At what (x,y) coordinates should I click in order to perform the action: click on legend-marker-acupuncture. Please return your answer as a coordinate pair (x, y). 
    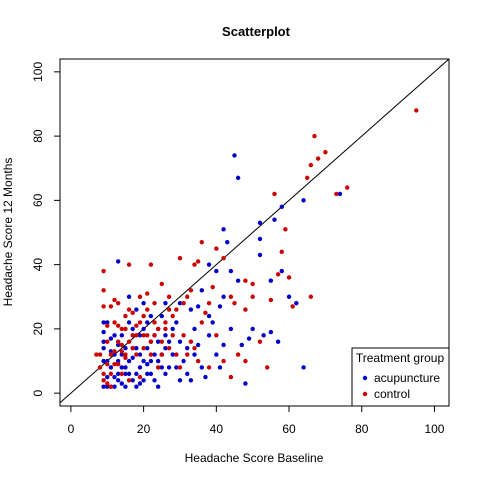
    Looking at the image, I should click on (365, 378).